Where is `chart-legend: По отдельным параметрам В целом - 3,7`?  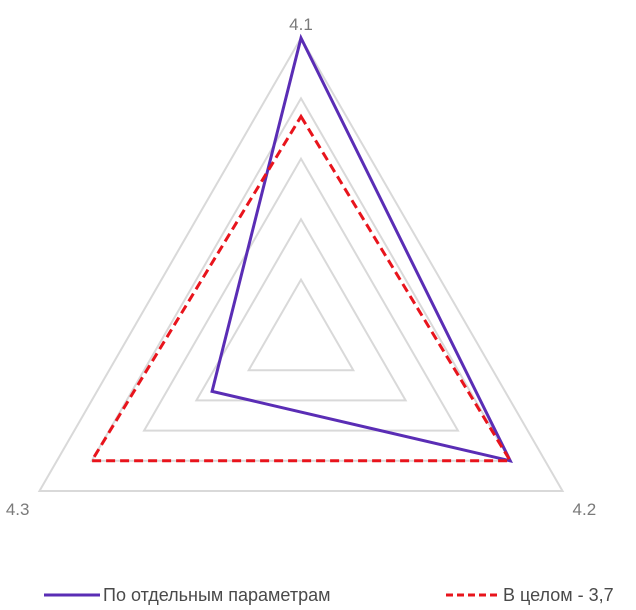 chart-legend: По отдельным параметрам В целом - 3,7 is located at coordinates (329, 595).